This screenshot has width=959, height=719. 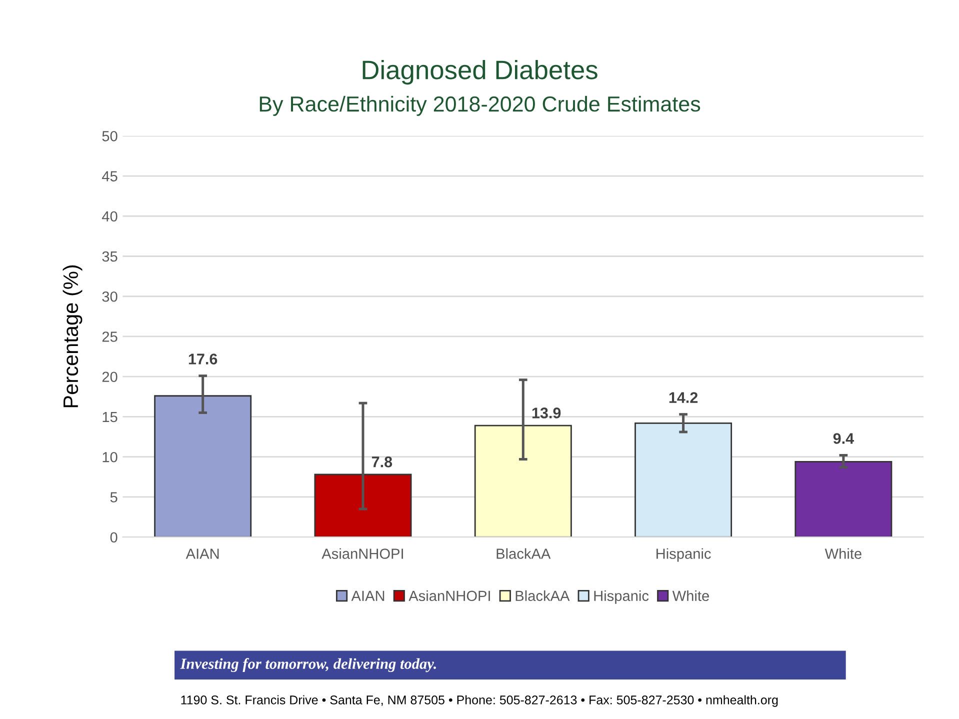 I want to click on chart-title: Diagnosed Diabetes, so click(x=480, y=72).